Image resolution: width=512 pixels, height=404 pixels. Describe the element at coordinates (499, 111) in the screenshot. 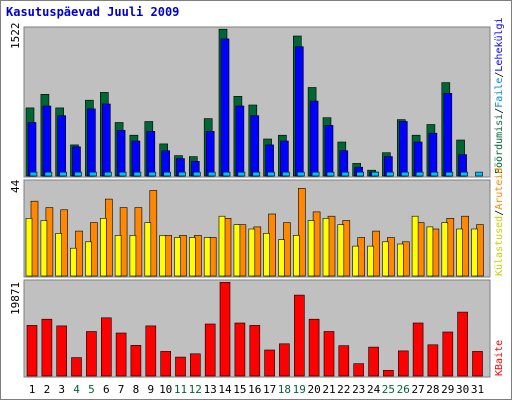

I see `legend-sep-1: /` at that location.